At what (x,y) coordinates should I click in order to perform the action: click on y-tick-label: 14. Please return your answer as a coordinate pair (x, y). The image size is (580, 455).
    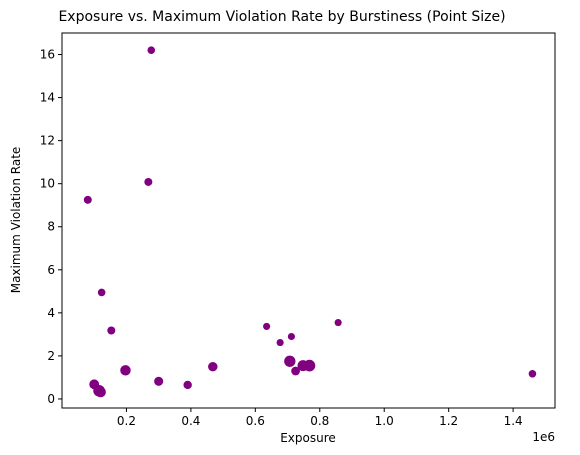
    Looking at the image, I should click on (47, 98).